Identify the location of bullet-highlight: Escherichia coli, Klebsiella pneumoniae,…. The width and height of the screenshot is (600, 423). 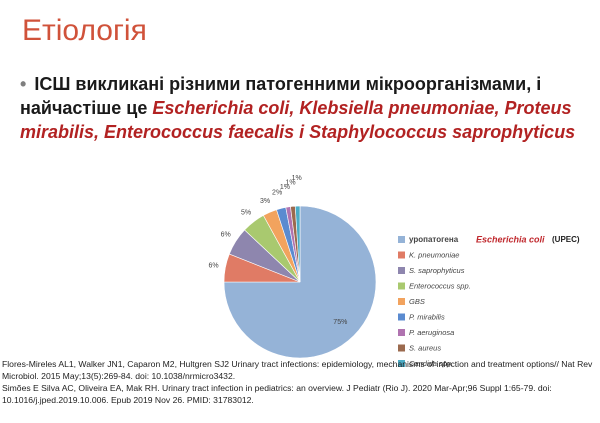
(298, 120).